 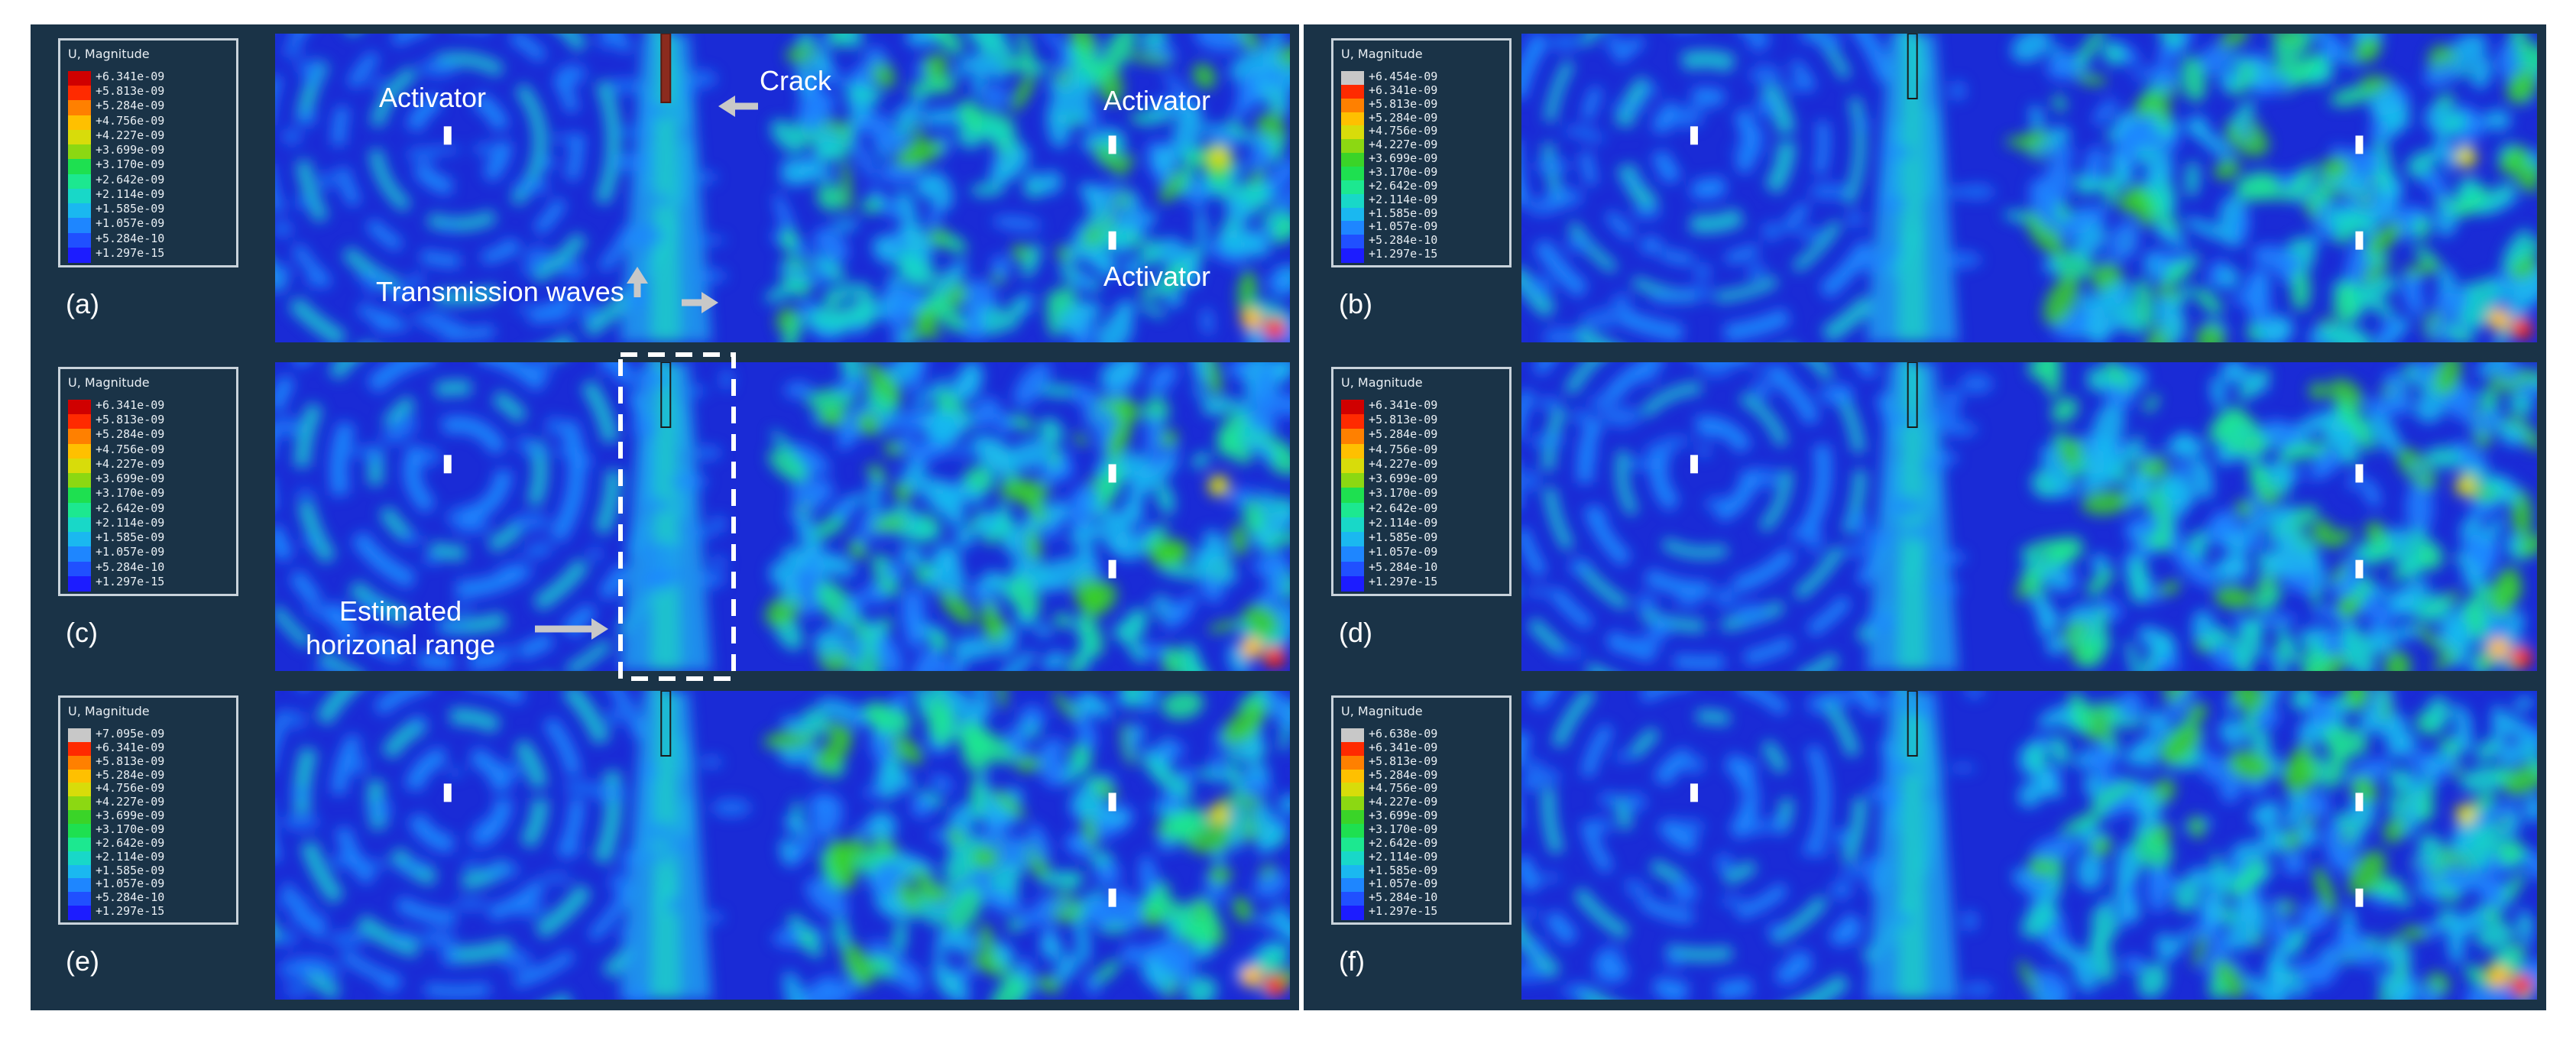 I want to click on legend-value: +5.284e-09, so click(x=130, y=106).